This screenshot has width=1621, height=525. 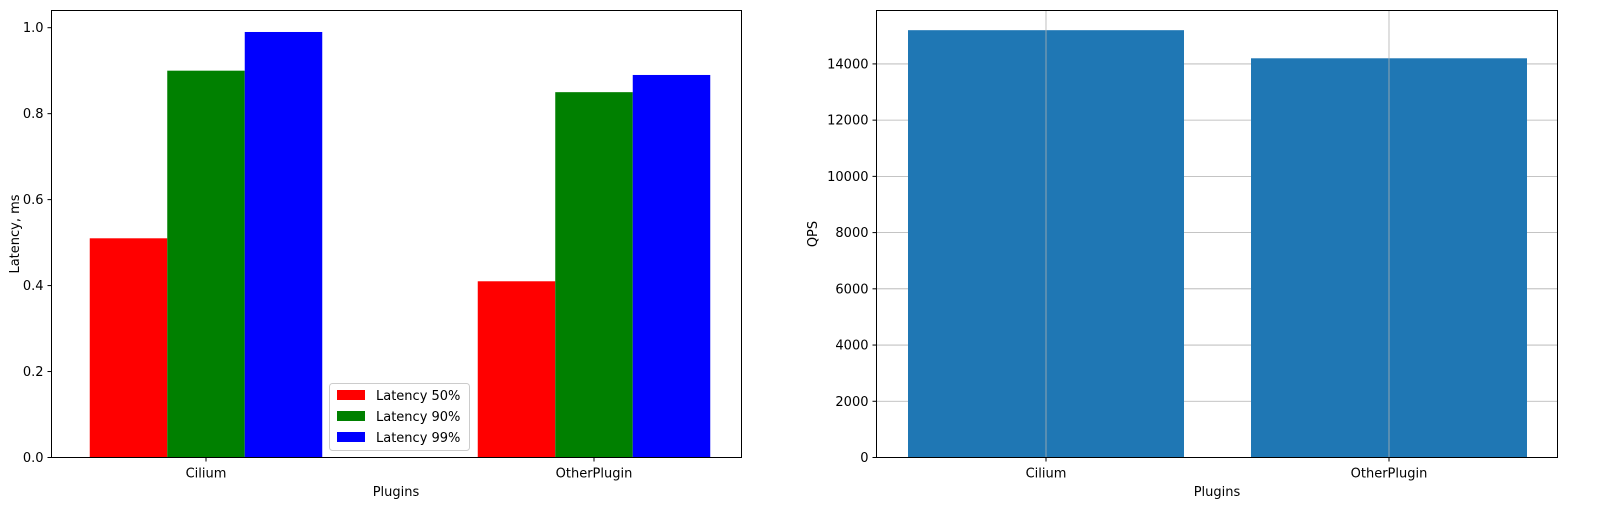 I want to click on latency-y-tick-label: 0.6, so click(x=33, y=200).